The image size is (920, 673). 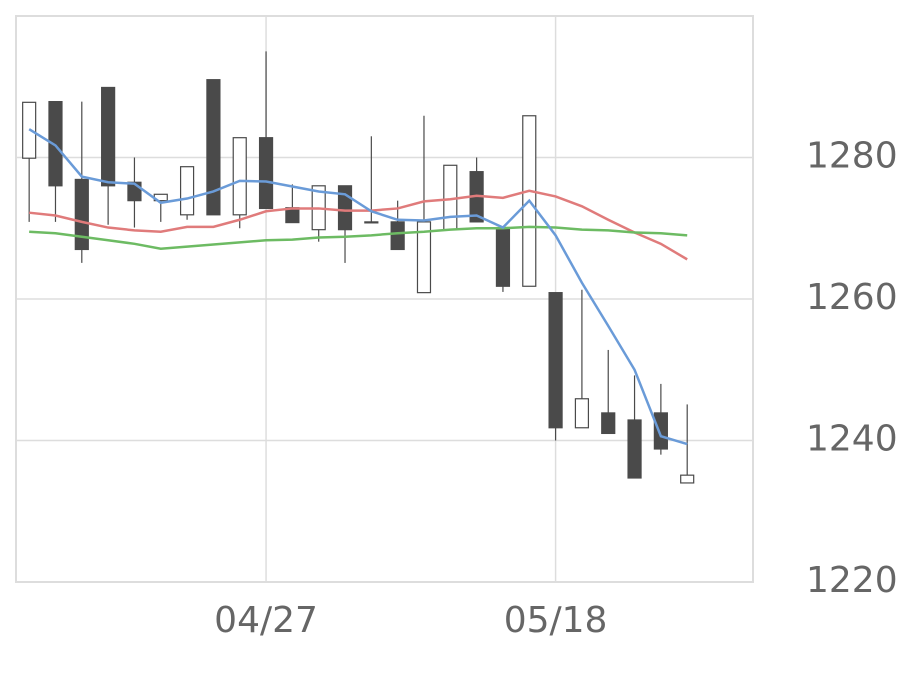 What do you see at coordinates (852, 156) in the screenshot?
I see `y-tick-label: 1280` at bounding box center [852, 156].